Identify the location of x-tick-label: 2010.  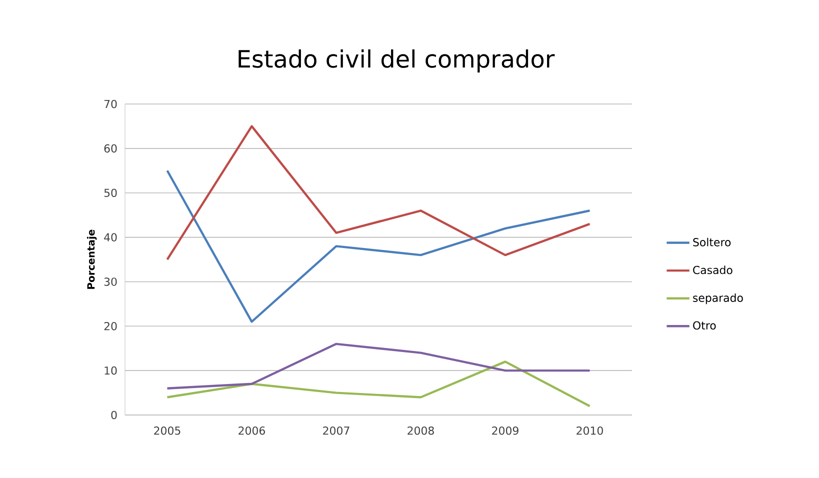
(589, 430).